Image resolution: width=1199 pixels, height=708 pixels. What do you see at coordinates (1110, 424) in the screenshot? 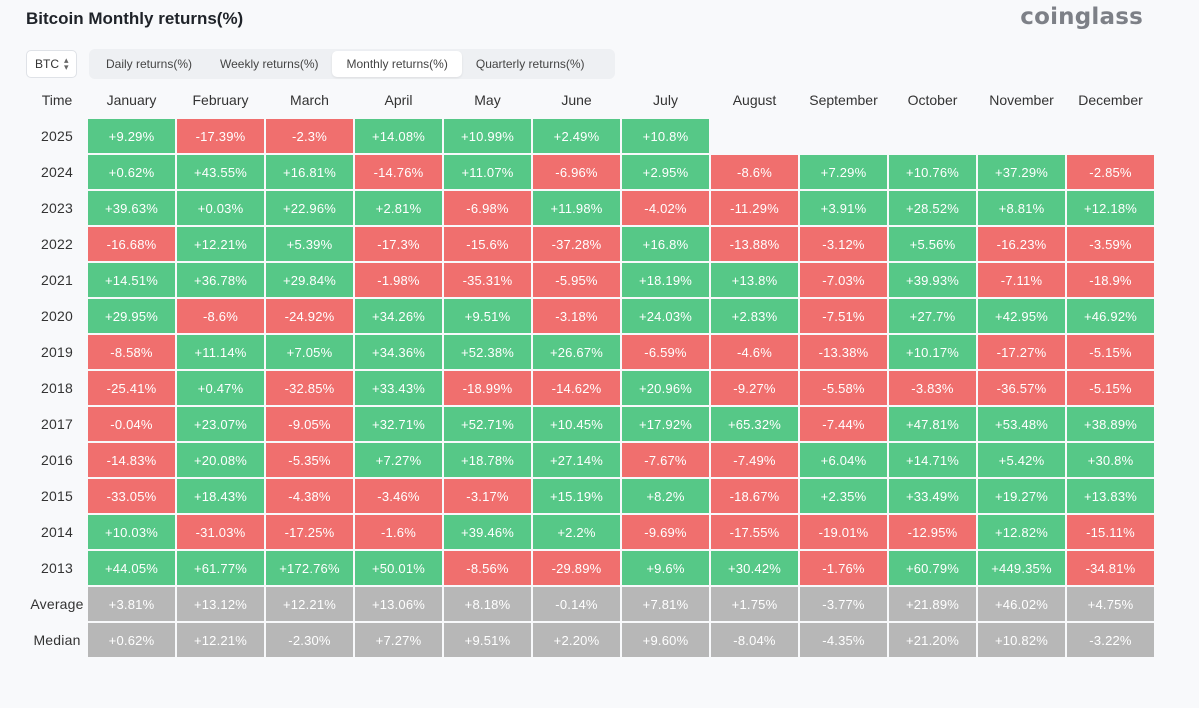
I see `return-cell: +38.89%` at bounding box center [1110, 424].